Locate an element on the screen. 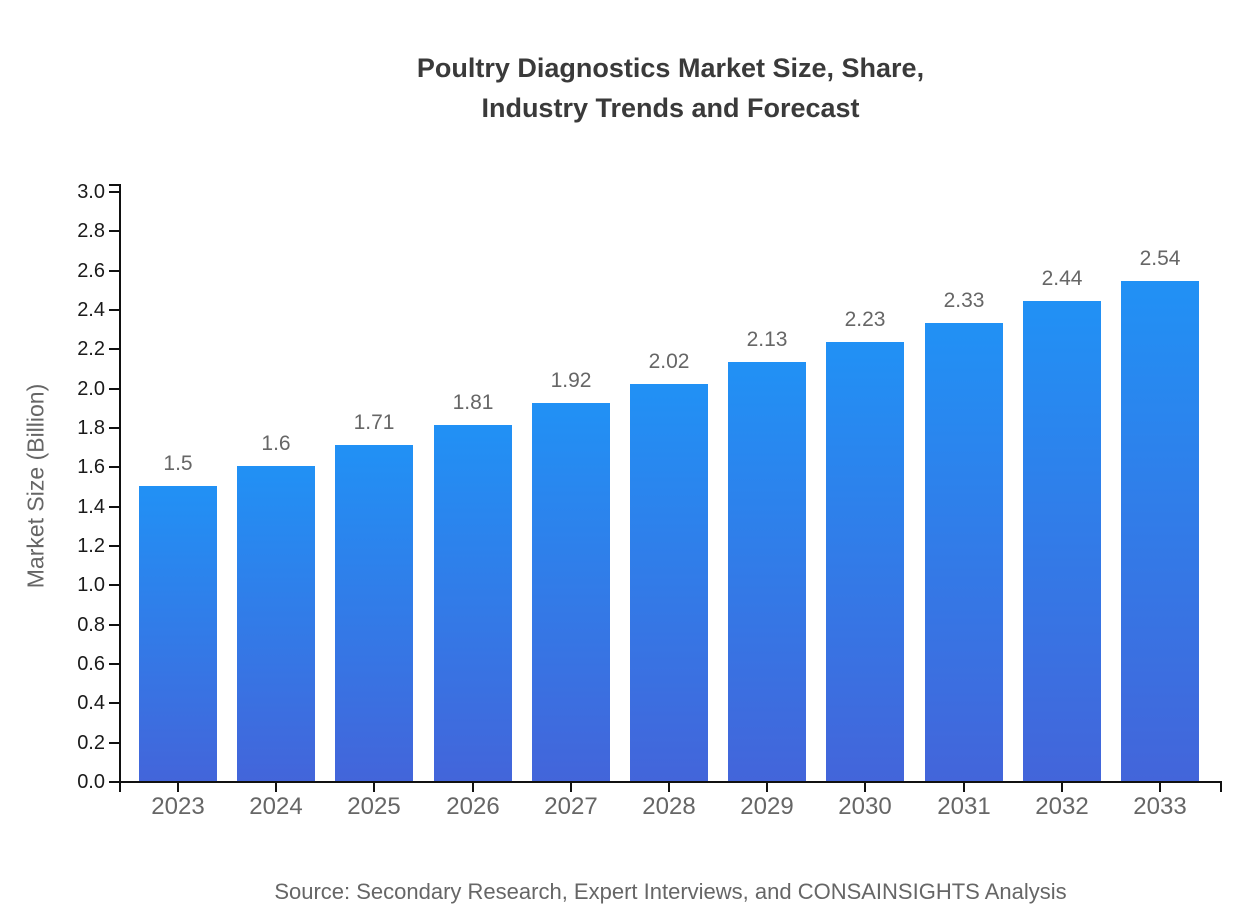  y-tick-label: 1.6 is located at coordinates (91, 467).